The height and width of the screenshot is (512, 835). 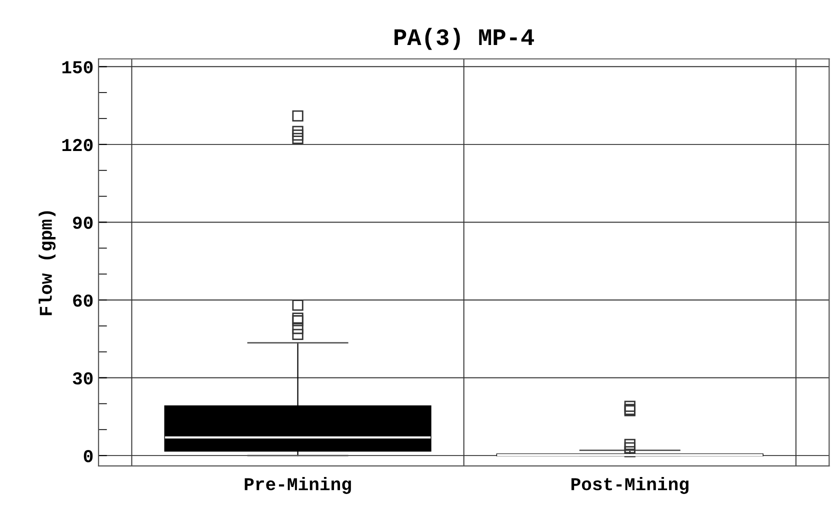 What do you see at coordinates (629, 485) in the screenshot?
I see `x-tick-label: Post-Mining` at bounding box center [629, 485].